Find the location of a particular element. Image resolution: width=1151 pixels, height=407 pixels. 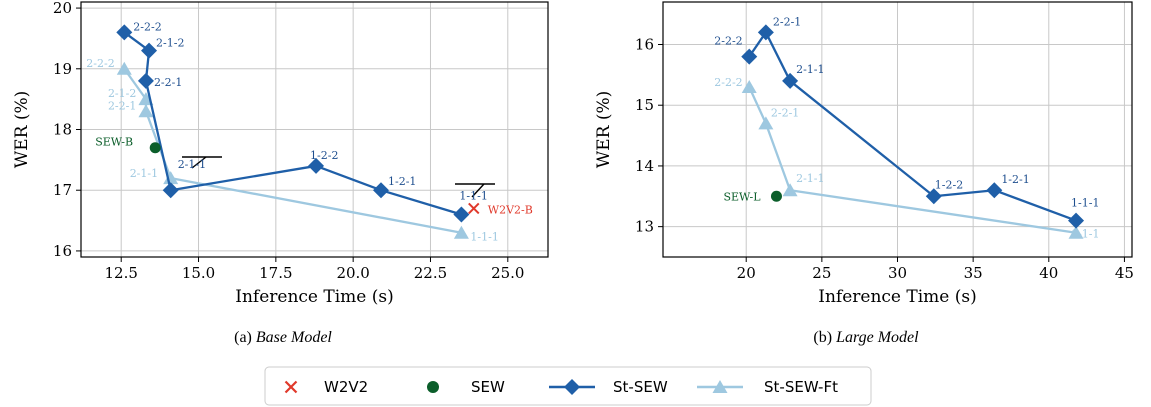

legend-label-sew: SEW is located at coordinates (488, 387).